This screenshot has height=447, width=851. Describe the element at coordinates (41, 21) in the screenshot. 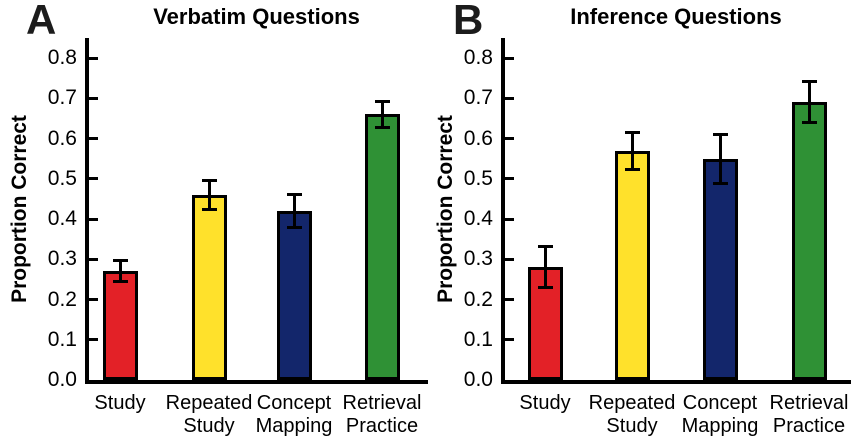

I see `panel-letter: A` at that location.